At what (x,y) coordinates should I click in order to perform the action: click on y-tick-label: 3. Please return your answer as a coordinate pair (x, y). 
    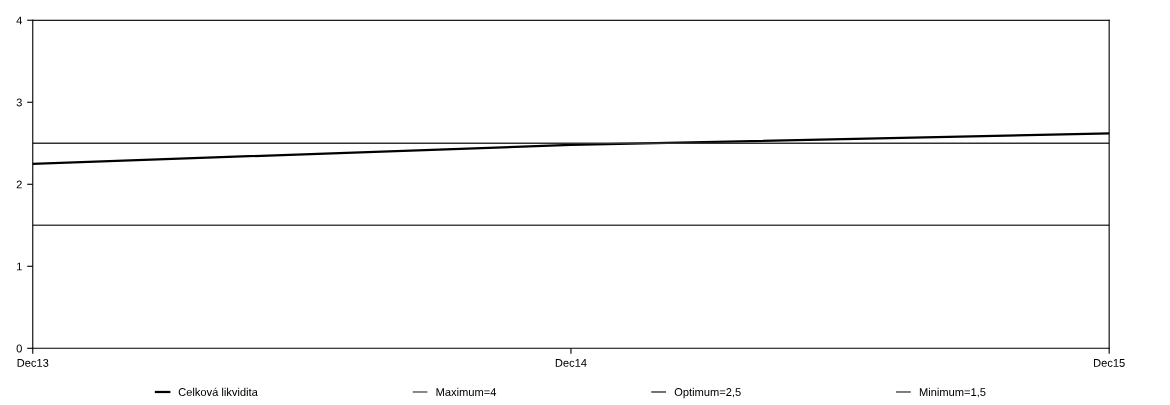
    Looking at the image, I should click on (19, 102).